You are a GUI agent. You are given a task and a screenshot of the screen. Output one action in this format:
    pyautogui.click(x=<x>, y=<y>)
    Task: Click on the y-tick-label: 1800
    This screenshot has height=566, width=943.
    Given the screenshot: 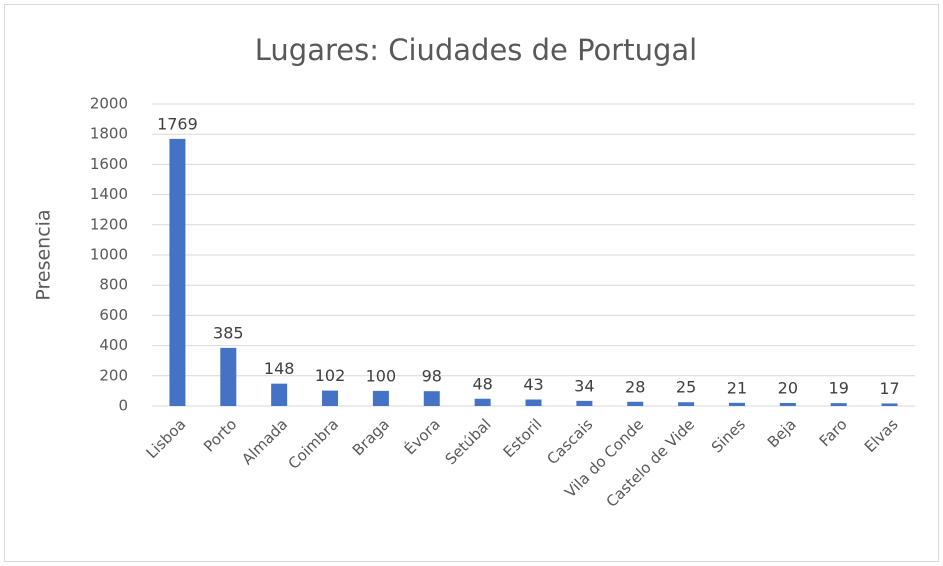 What is the action you would take?
    pyautogui.click(x=109, y=134)
    